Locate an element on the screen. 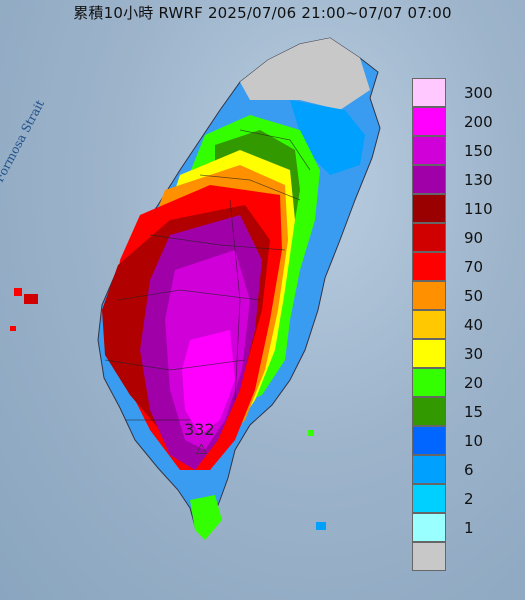 This screenshot has width=525, height=600. legend-label: 2 is located at coordinates (469, 499).